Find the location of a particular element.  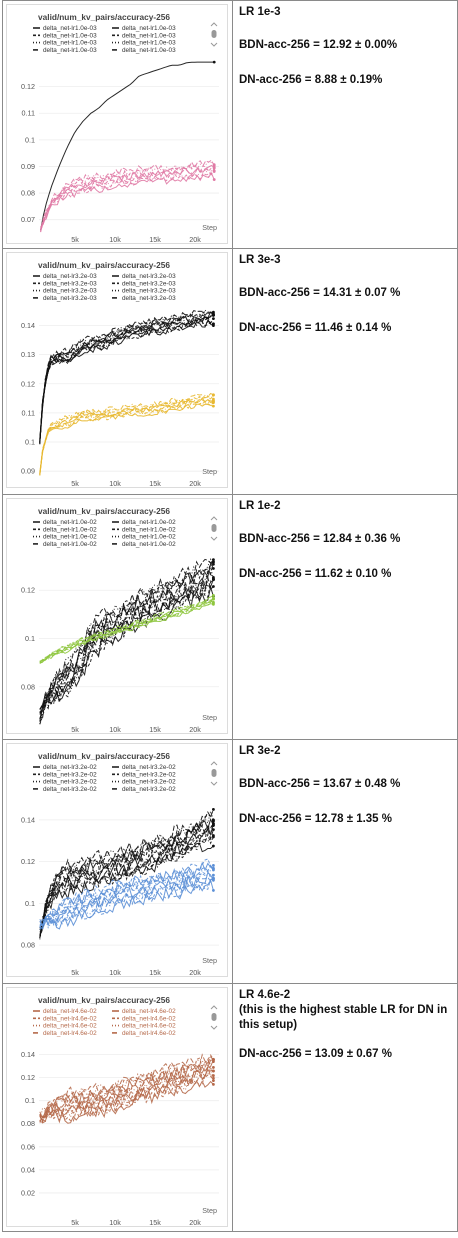

chevron-up-icon is located at coordinates (214, 763).